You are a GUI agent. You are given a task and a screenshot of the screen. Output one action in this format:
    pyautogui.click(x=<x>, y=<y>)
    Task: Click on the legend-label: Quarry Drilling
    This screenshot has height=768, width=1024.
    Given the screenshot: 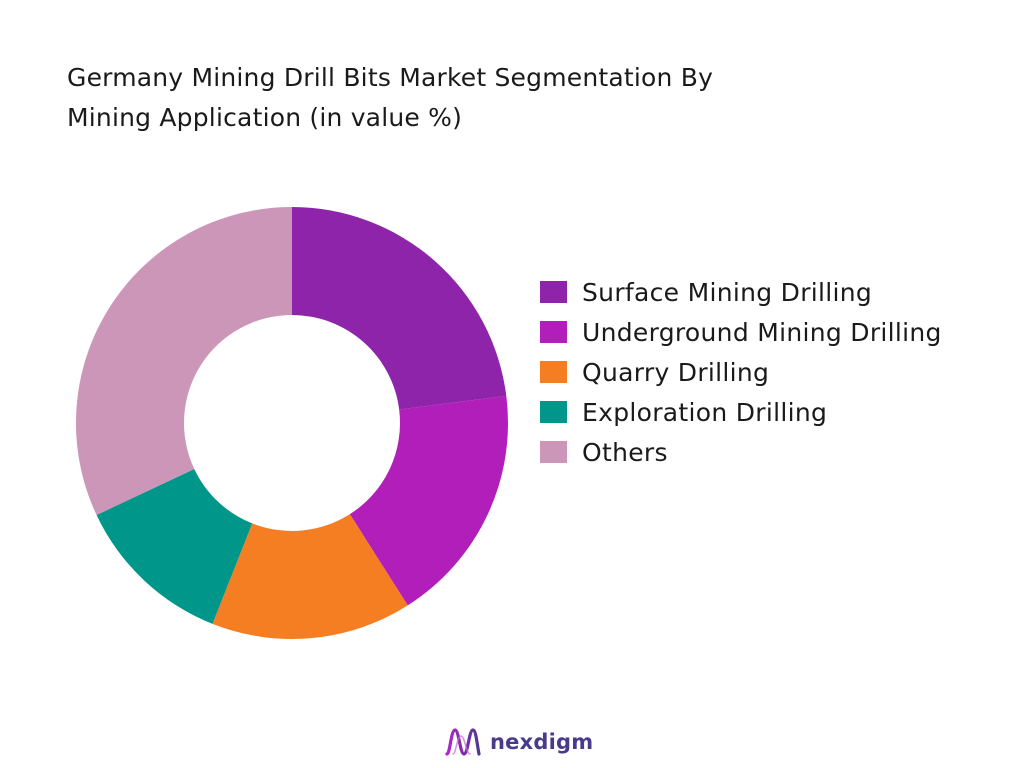 What is the action you would take?
    pyautogui.click(x=676, y=372)
    